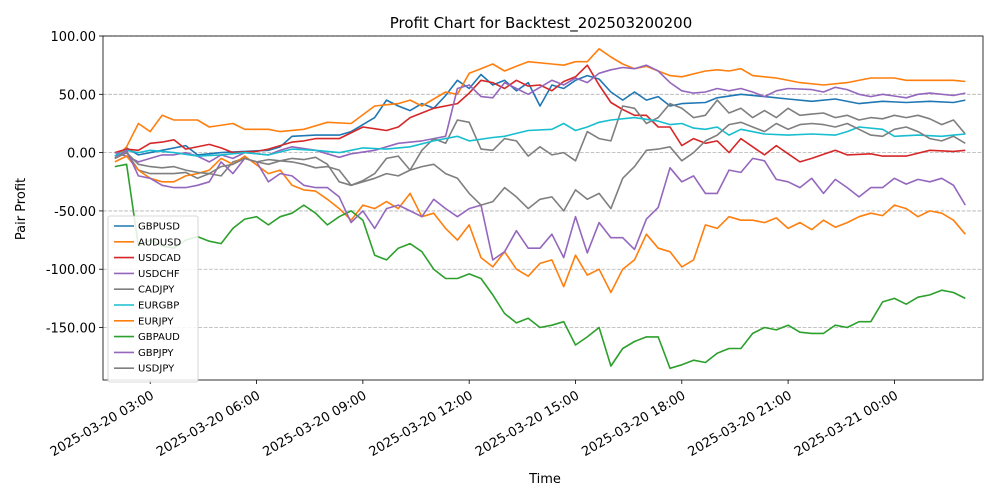 This screenshot has height=500, width=1000. I want to click on y-tick-label: -50.00, so click(75, 212).